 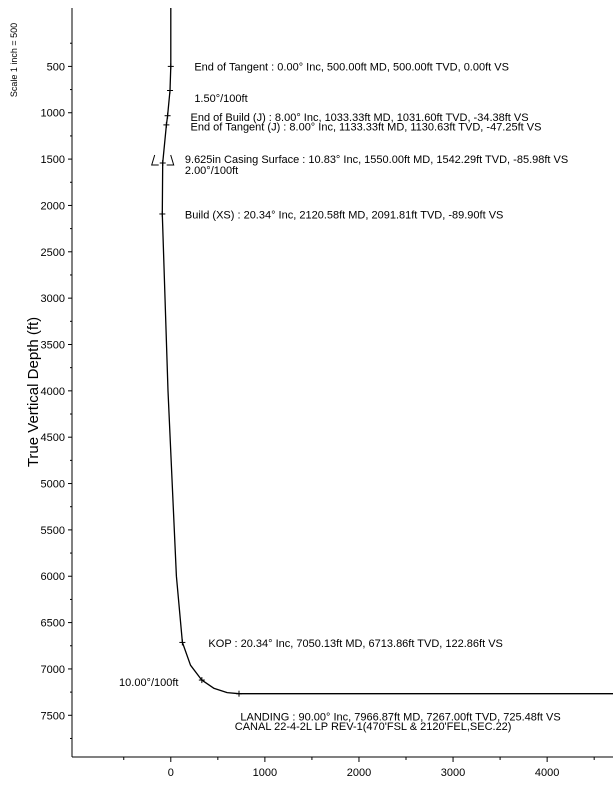 What do you see at coordinates (453, 773) in the screenshot?
I see `x-tick-label: 3000` at bounding box center [453, 773].